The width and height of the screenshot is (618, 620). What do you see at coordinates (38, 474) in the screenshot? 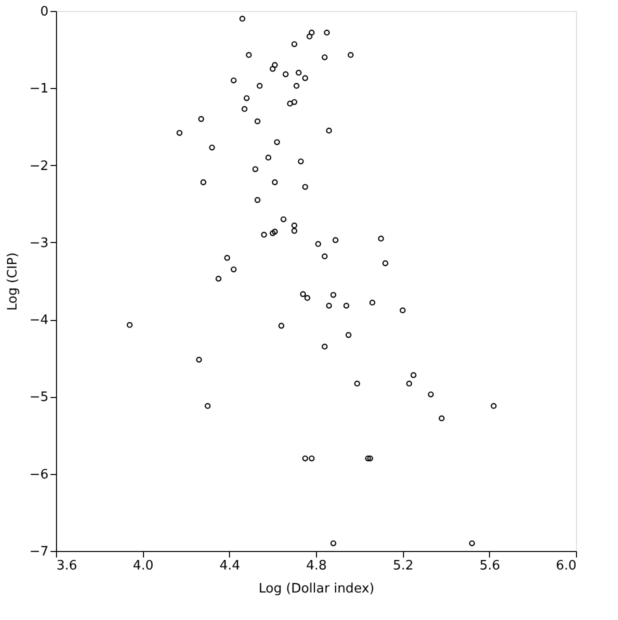
I see `y-tick-label: −6` at bounding box center [38, 474].